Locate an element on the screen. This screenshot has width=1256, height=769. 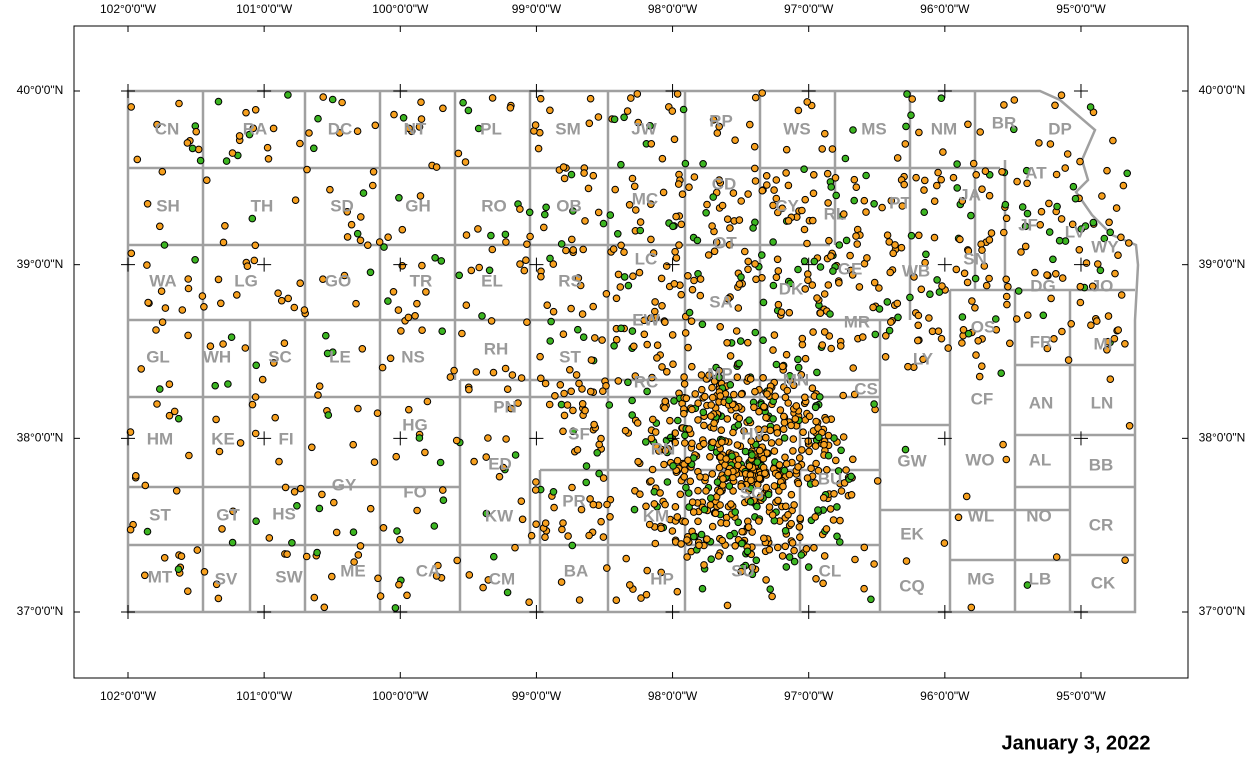
county-label: PT is located at coordinates (900, 202).